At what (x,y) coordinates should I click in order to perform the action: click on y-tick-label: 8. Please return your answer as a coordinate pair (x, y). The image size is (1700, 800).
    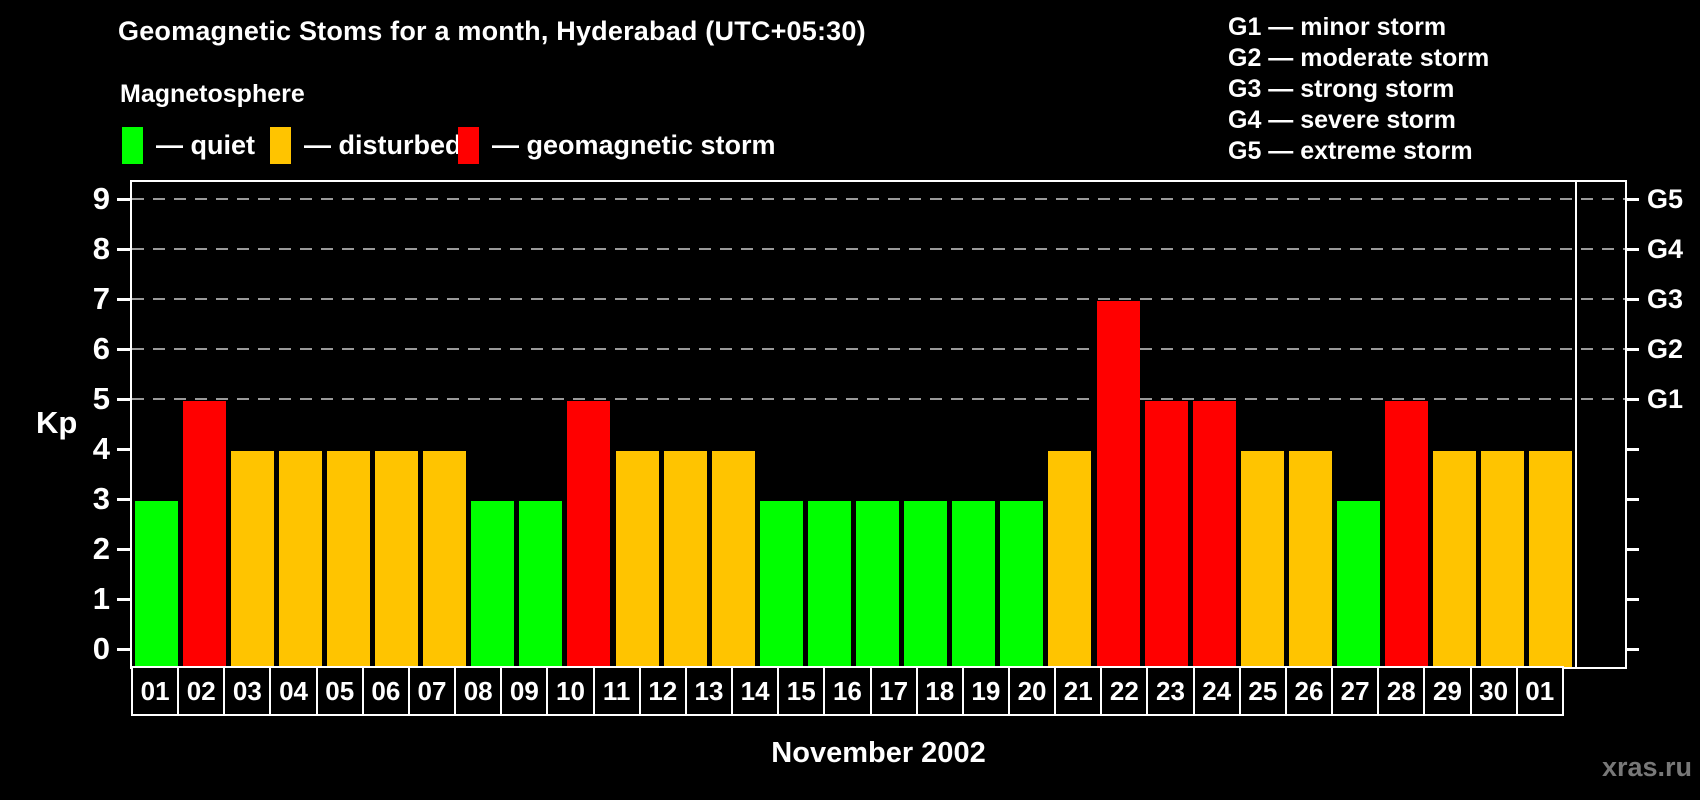
    Looking at the image, I should click on (101, 248).